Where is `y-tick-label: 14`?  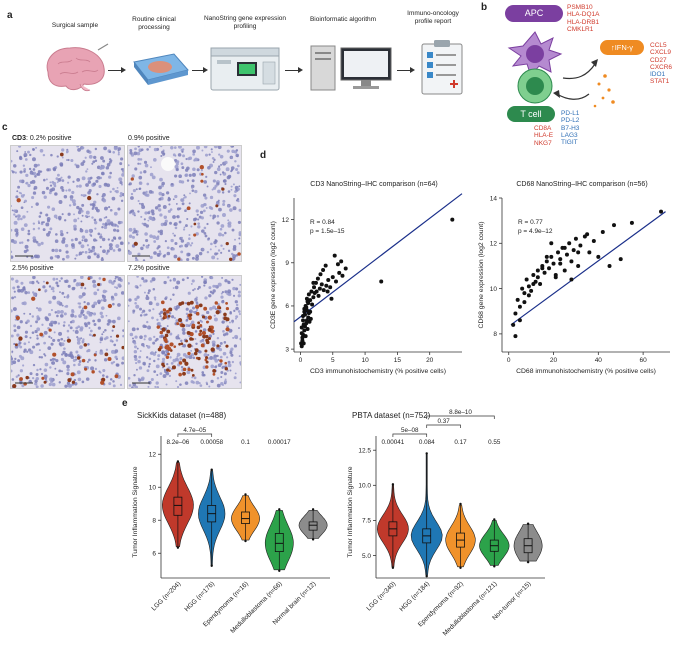 y-tick-label: 14 is located at coordinates (494, 198).